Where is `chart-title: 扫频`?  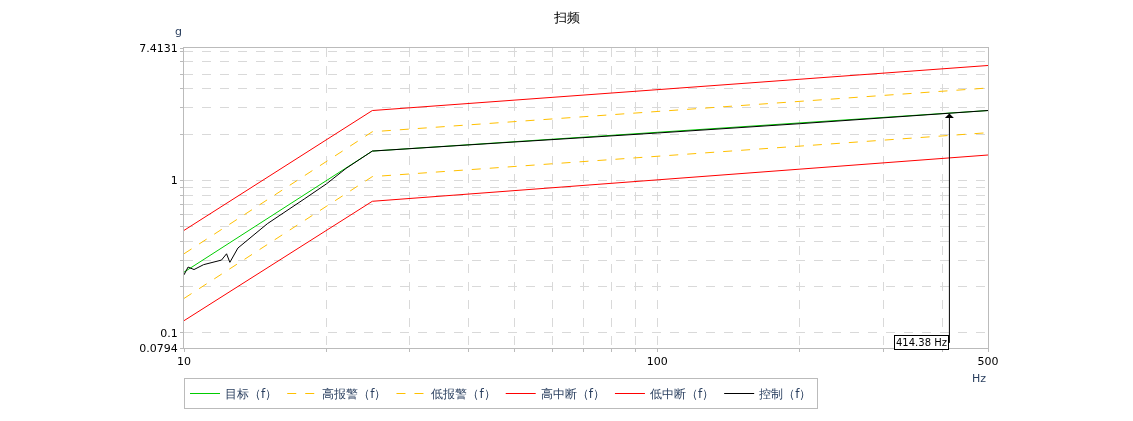 chart-title: 扫频 is located at coordinates (566, 17).